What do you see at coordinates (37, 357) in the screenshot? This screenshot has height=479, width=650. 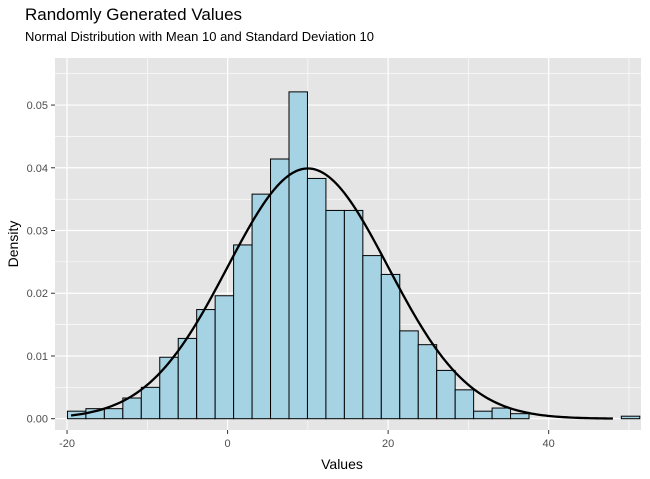 I see `y-tick-label: 0.01` at bounding box center [37, 357].